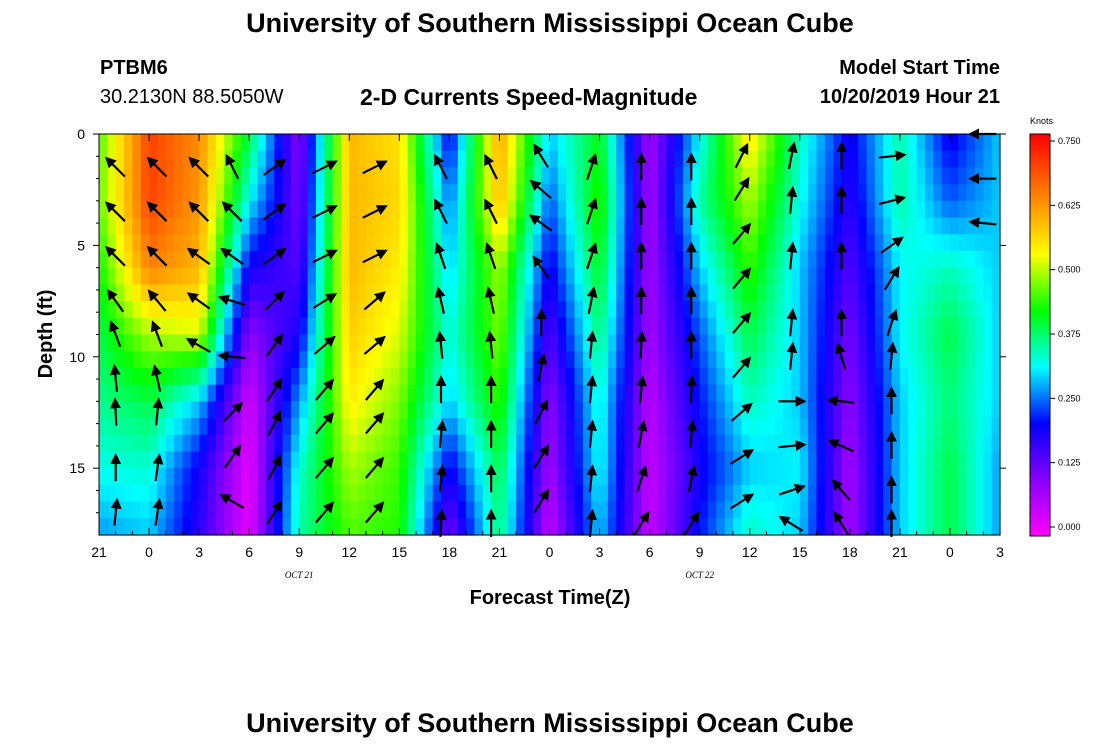 This screenshot has height=750, width=1100. Describe the element at coordinates (199, 552) in the screenshot. I see `x-tick-label: 3` at that location.